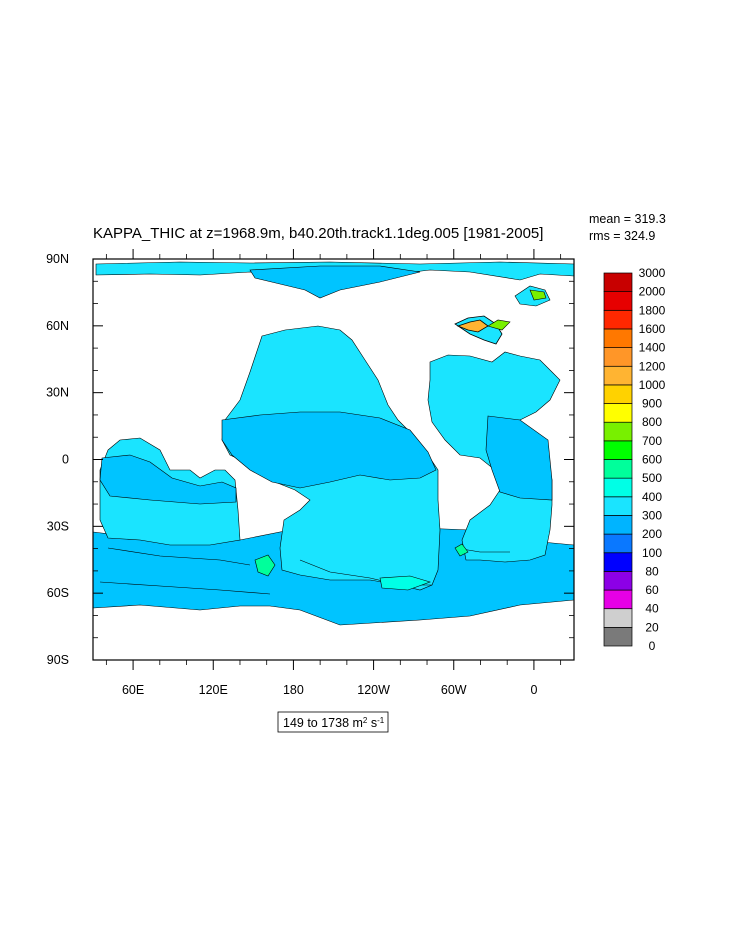 This screenshot has width=733, height=945. What do you see at coordinates (652, 609) in the screenshot?
I see `colorbar-label: 40` at bounding box center [652, 609].